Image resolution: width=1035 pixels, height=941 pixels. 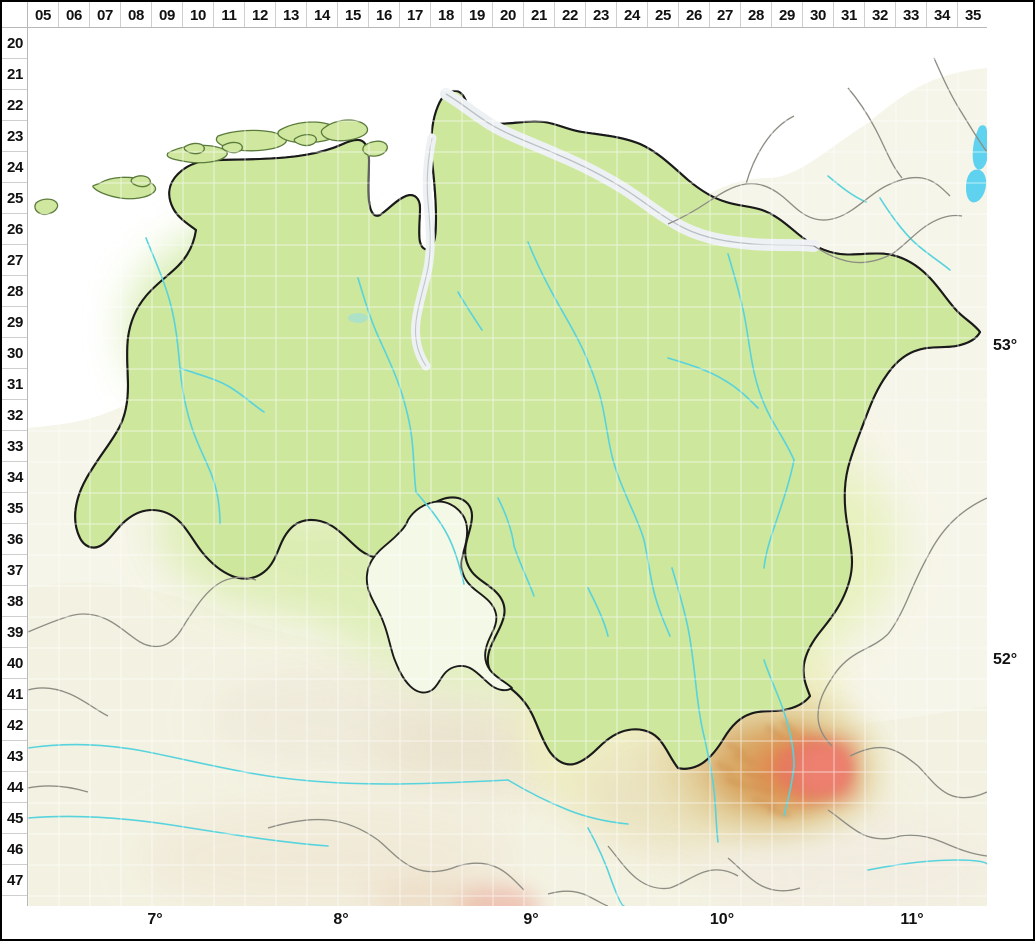 What do you see at coordinates (14, 229) in the screenshot?
I see `ruler-left-tick-26: 26` at bounding box center [14, 229].